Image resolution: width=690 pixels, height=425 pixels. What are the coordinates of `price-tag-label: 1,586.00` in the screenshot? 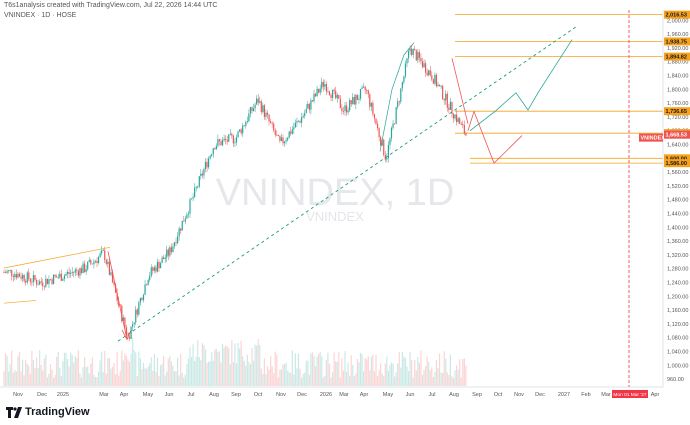 It's located at (676, 164).